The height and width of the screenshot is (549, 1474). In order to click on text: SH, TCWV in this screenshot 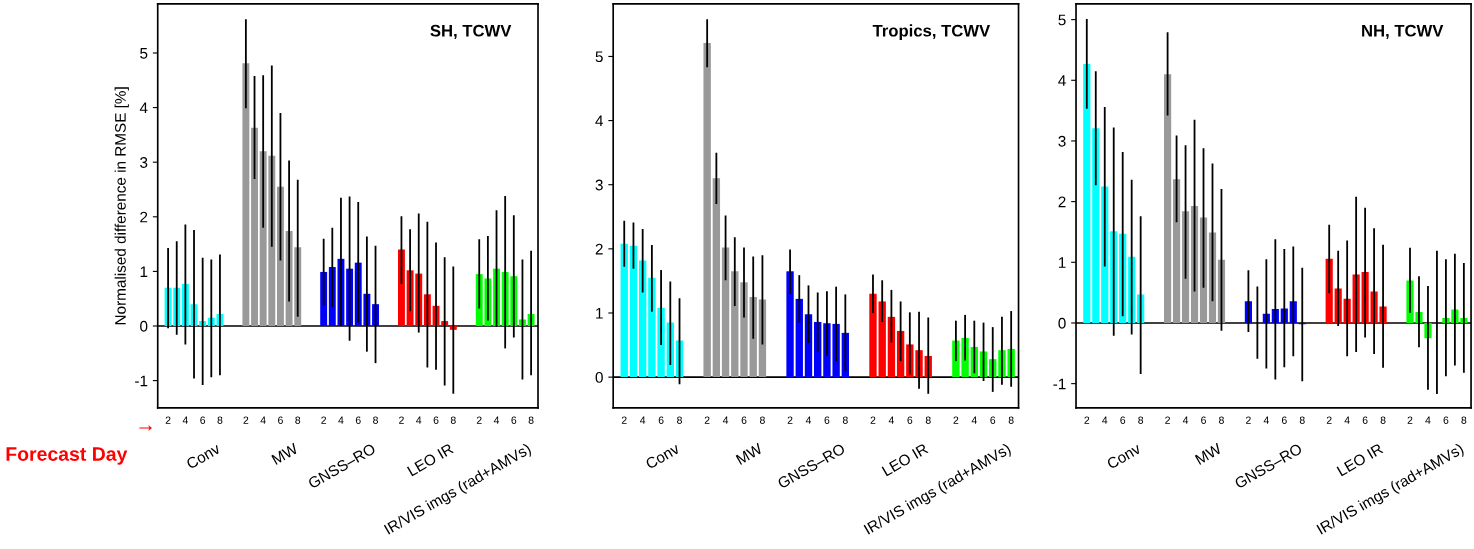, I will do `click(471, 32)`.